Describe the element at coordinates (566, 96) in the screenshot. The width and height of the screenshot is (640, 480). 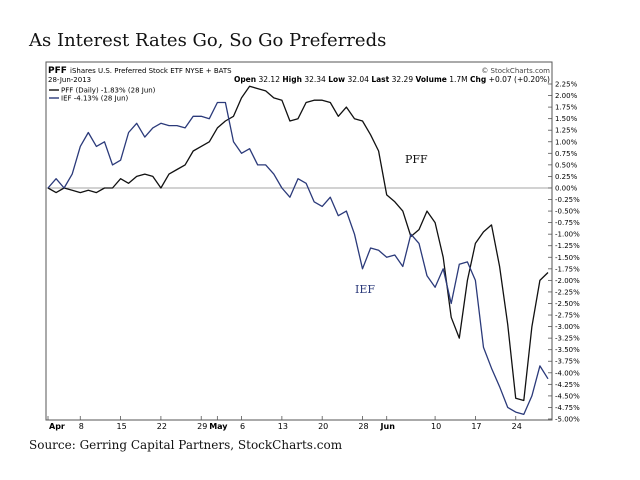
I see `y-tick-label: 2.00%` at that location.